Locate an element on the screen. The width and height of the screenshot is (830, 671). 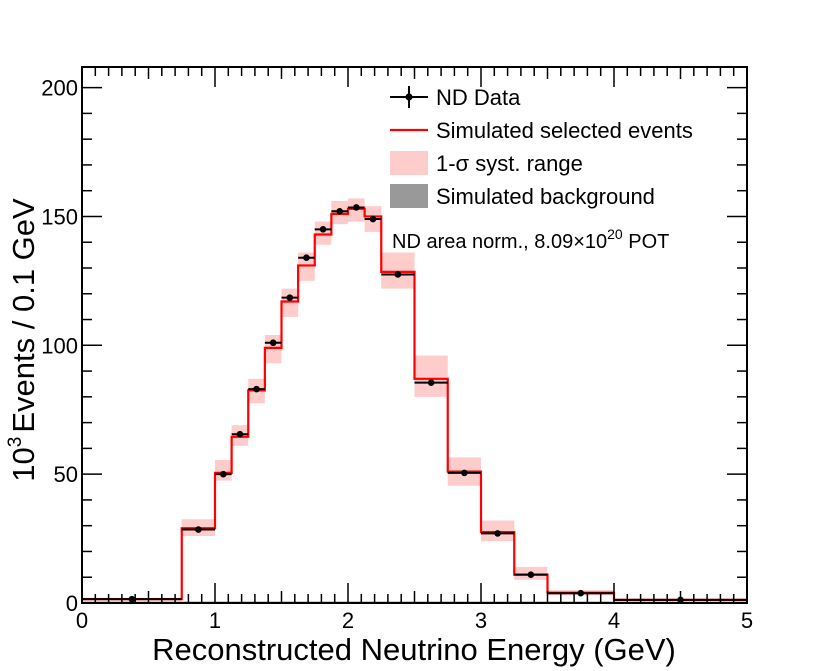
legend-label: 1-σ syst. range is located at coordinates (509, 163).